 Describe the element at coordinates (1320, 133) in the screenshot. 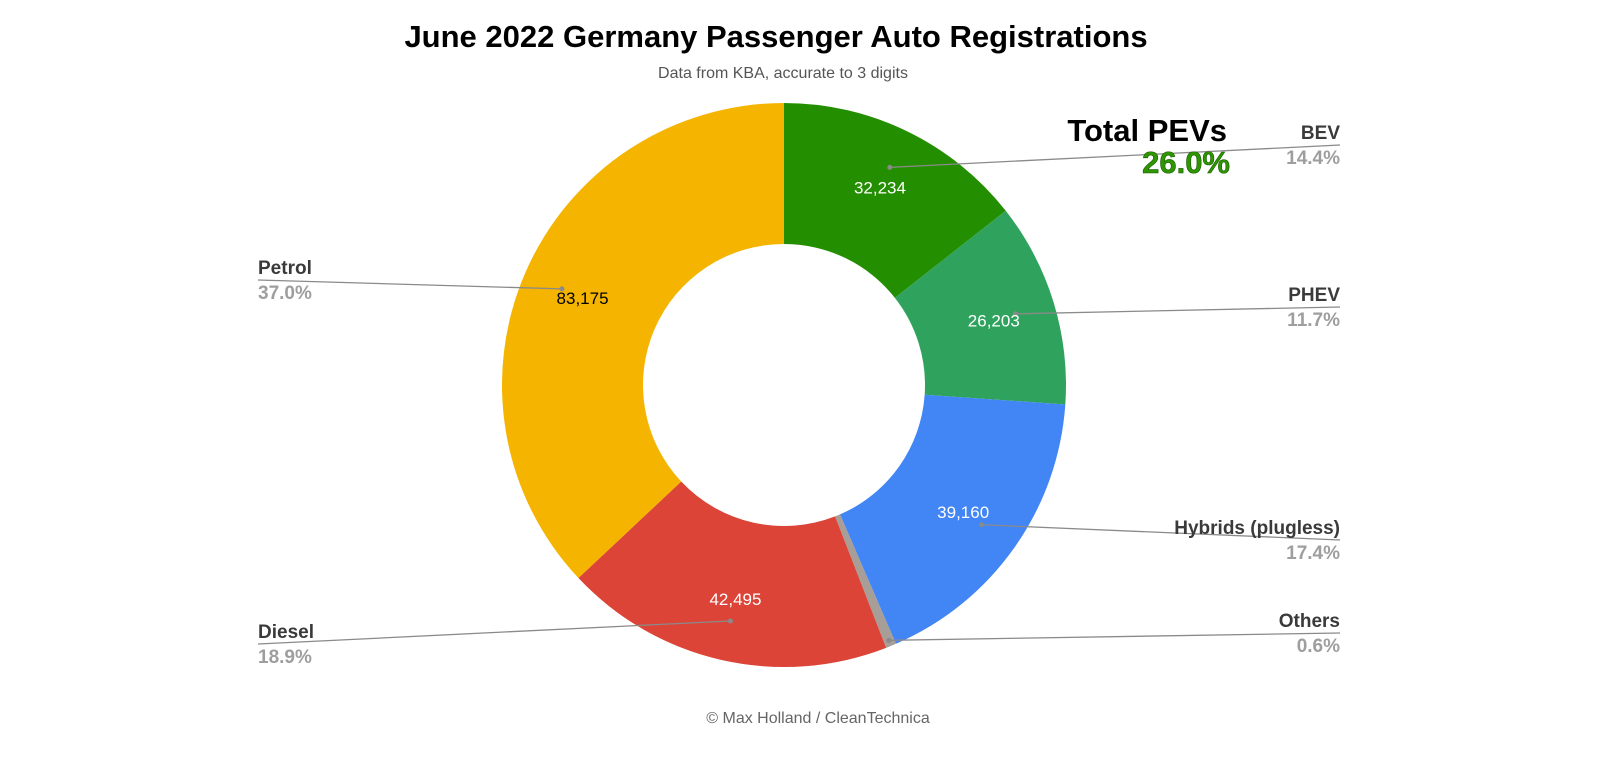

I see `outside-label-name: BEV` at that location.